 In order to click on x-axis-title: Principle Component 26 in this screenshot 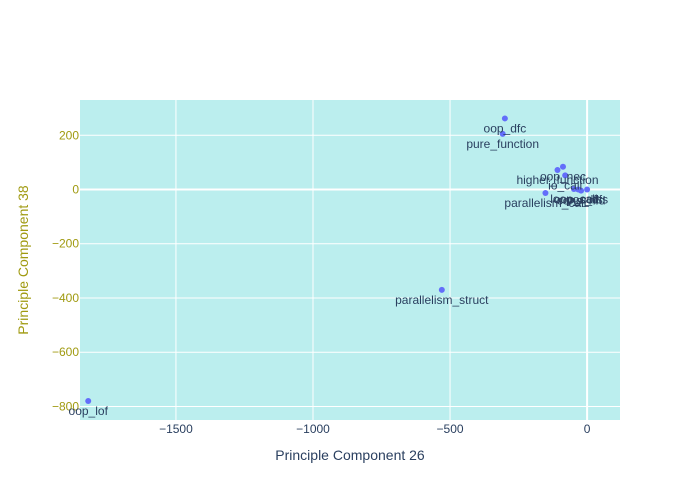, I will do `click(350, 455)`.